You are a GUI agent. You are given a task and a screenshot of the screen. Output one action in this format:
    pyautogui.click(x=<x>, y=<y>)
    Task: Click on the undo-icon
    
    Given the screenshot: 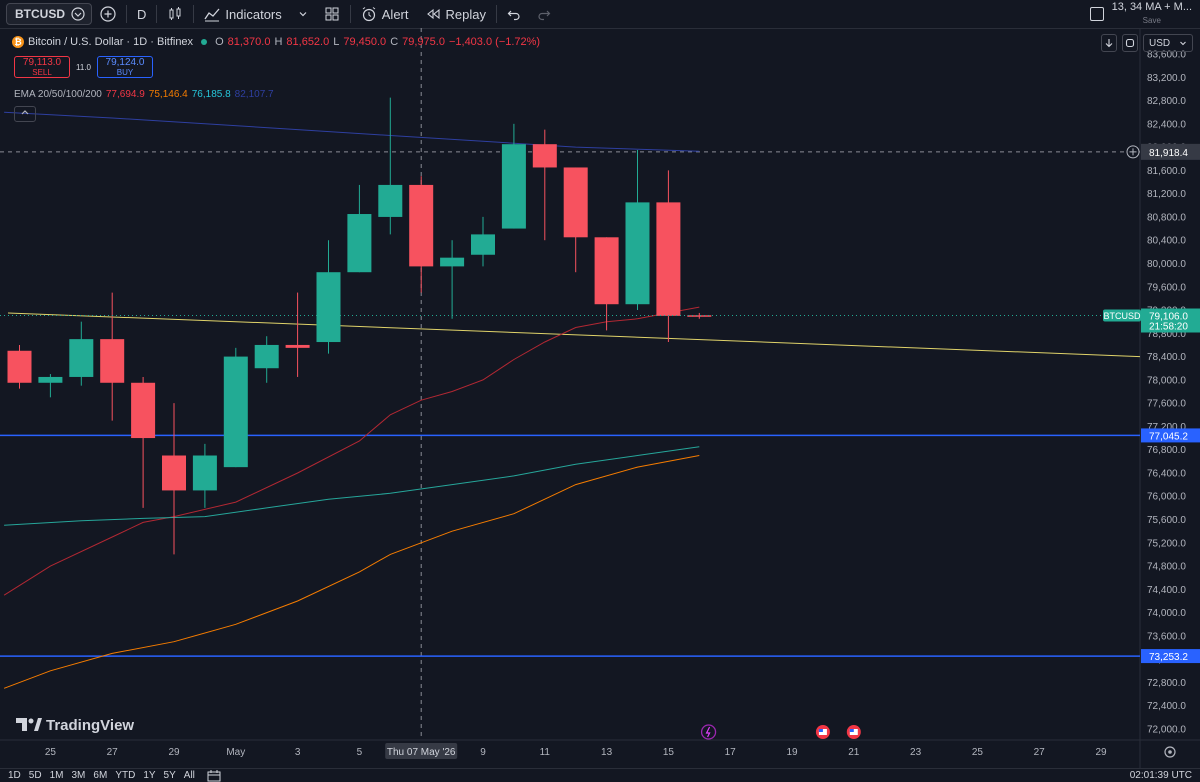 What is the action you would take?
    pyautogui.click(x=513, y=15)
    